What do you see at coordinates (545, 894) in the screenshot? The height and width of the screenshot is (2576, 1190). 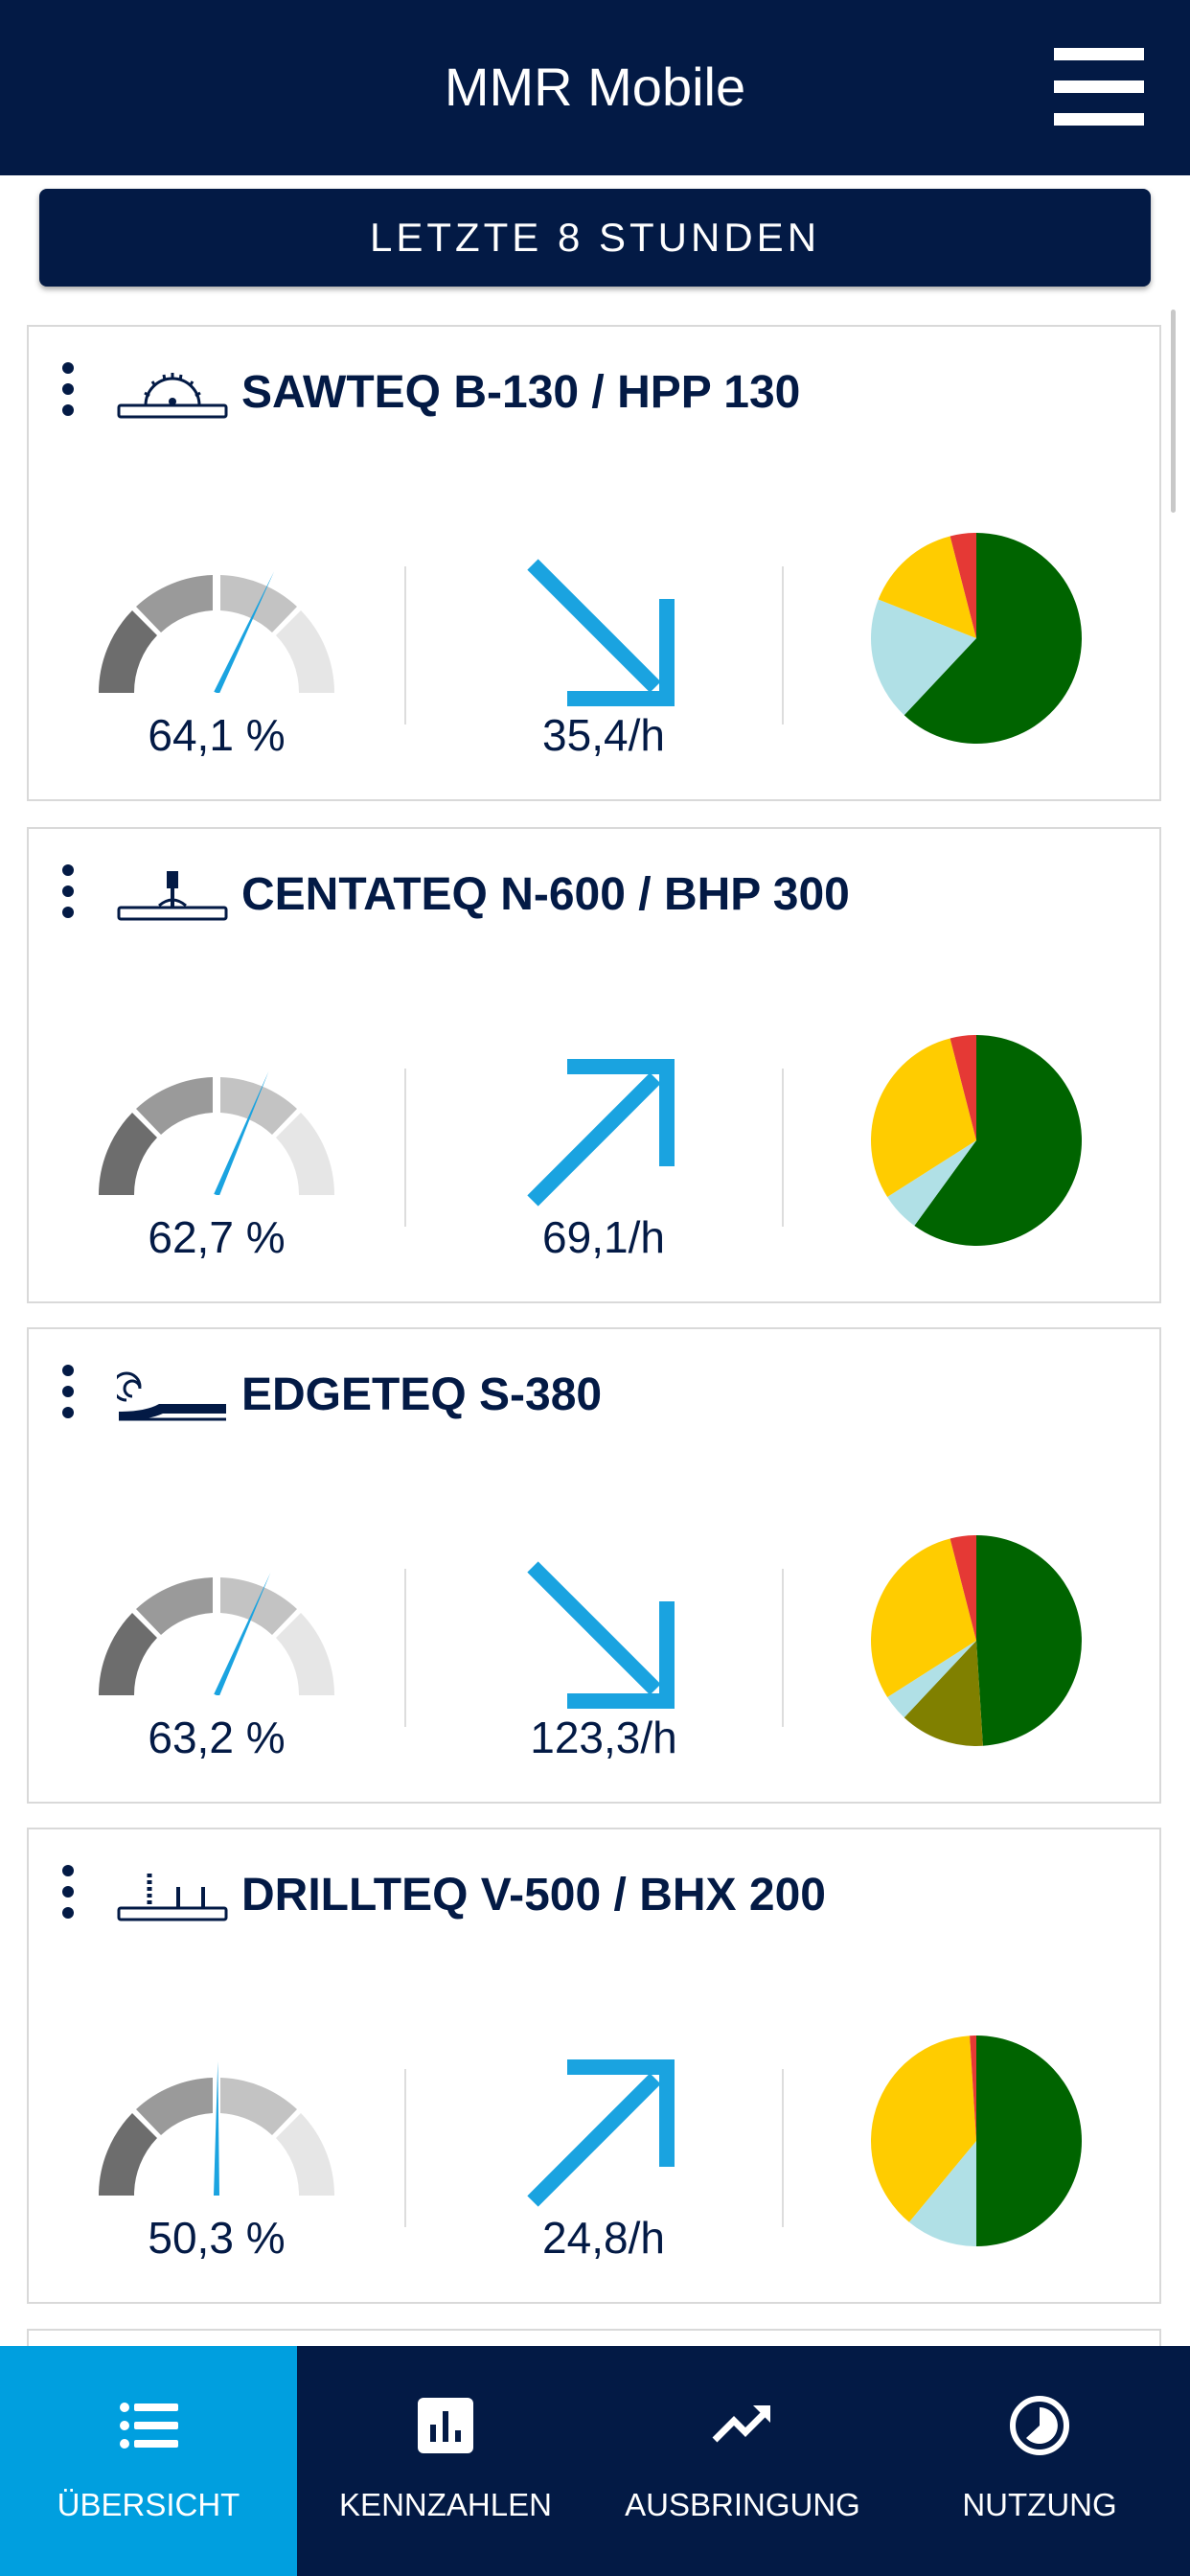 I see `machine-name: CENTATEQ N-600 / BHP 300` at bounding box center [545, 894].